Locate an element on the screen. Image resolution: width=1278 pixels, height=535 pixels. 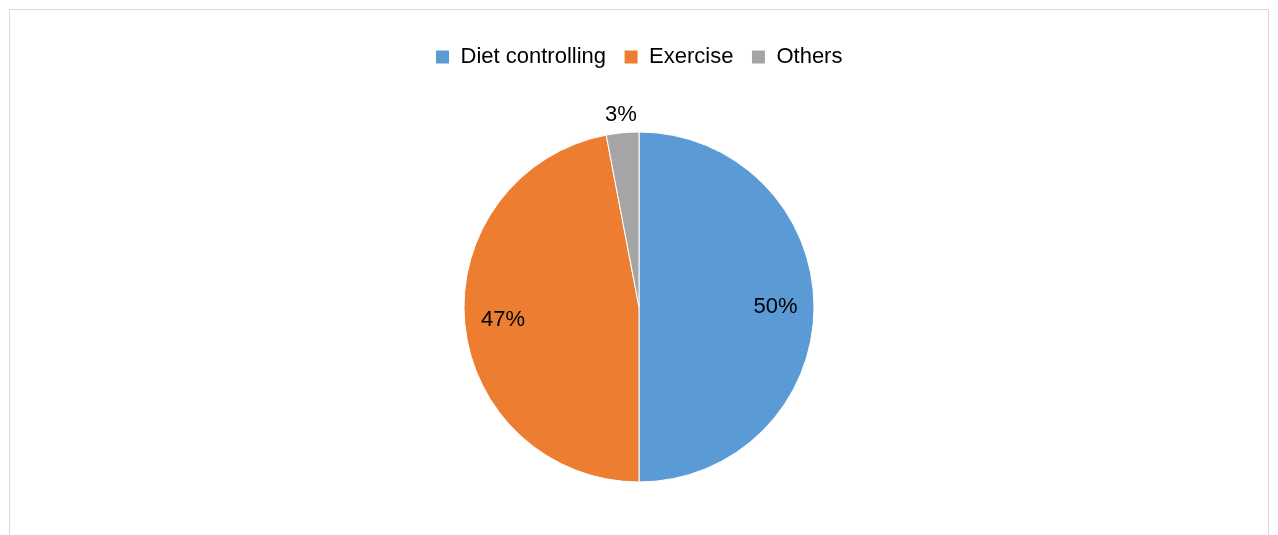
data-label: 3% is located at coordinates (620, 114).